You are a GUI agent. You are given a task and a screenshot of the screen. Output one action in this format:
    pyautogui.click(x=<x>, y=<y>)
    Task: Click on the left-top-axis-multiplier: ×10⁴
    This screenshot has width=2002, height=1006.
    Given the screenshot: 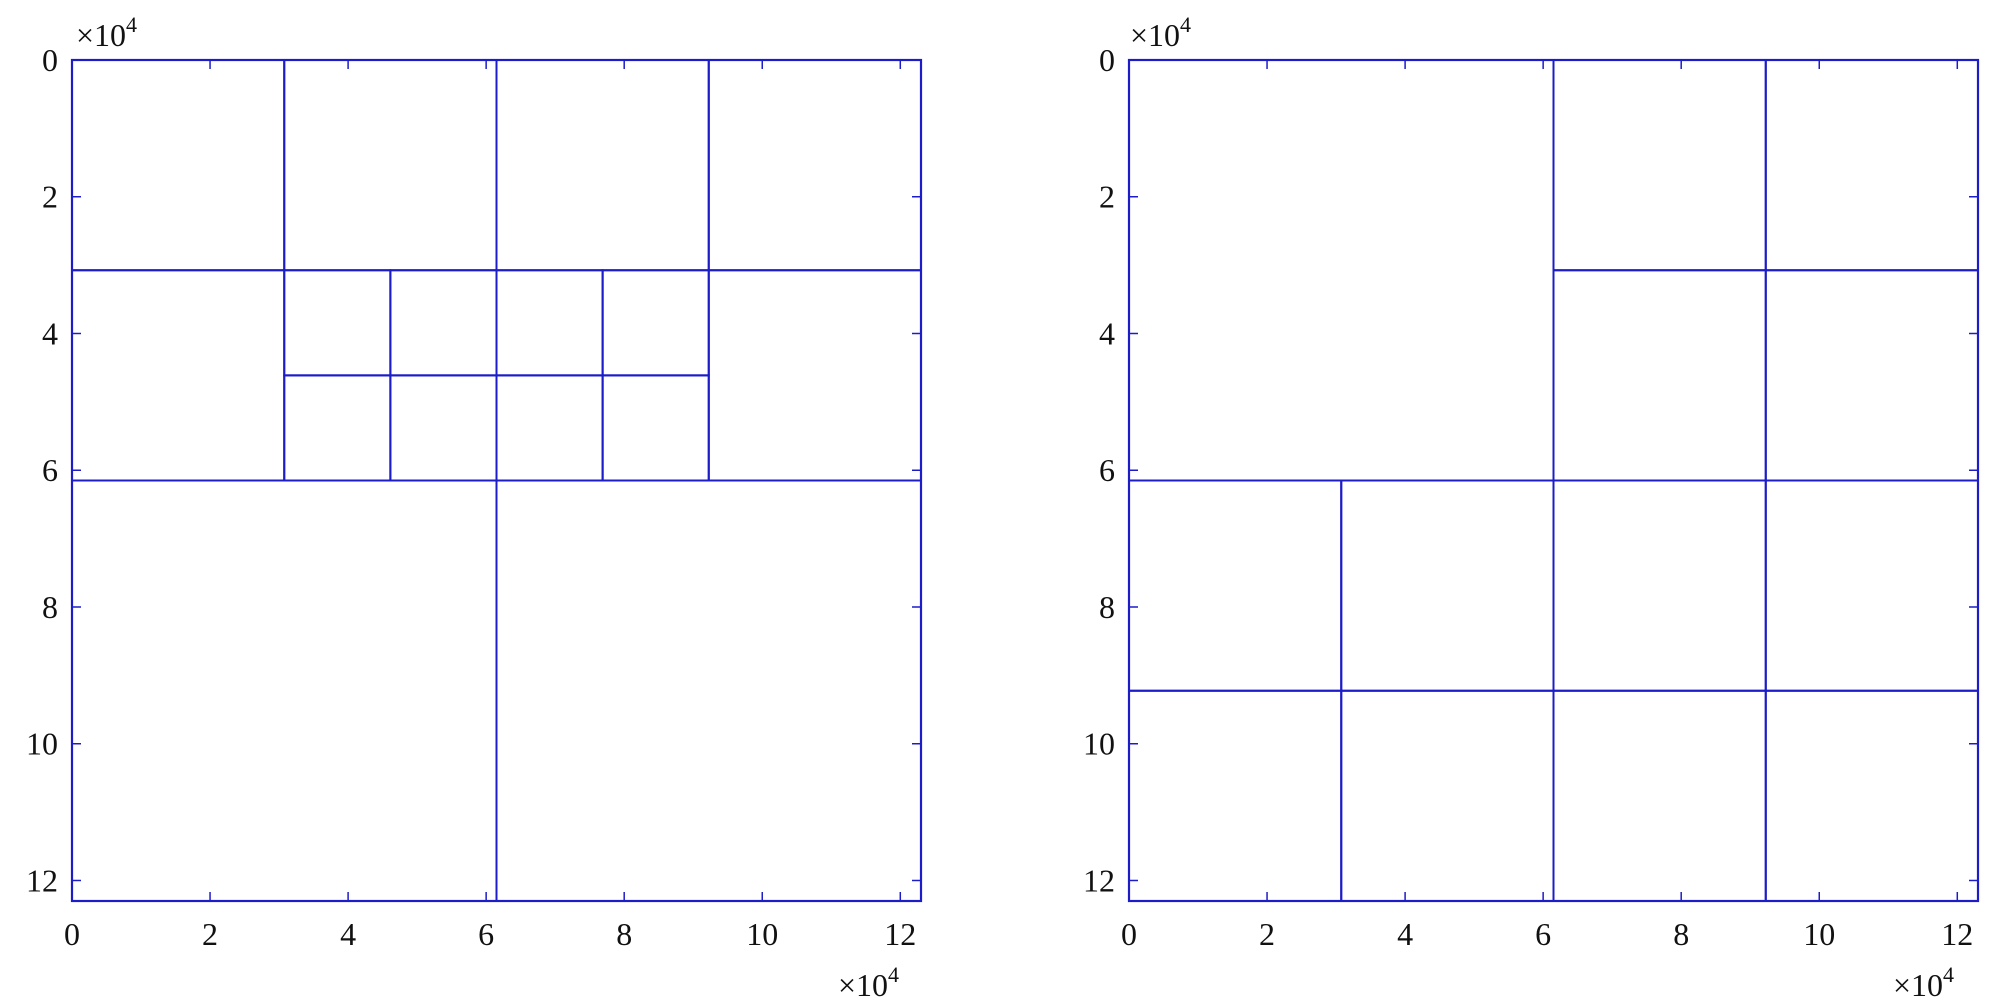 What is the action you would take?
    pyautogui.click(x=106, y=32)
    